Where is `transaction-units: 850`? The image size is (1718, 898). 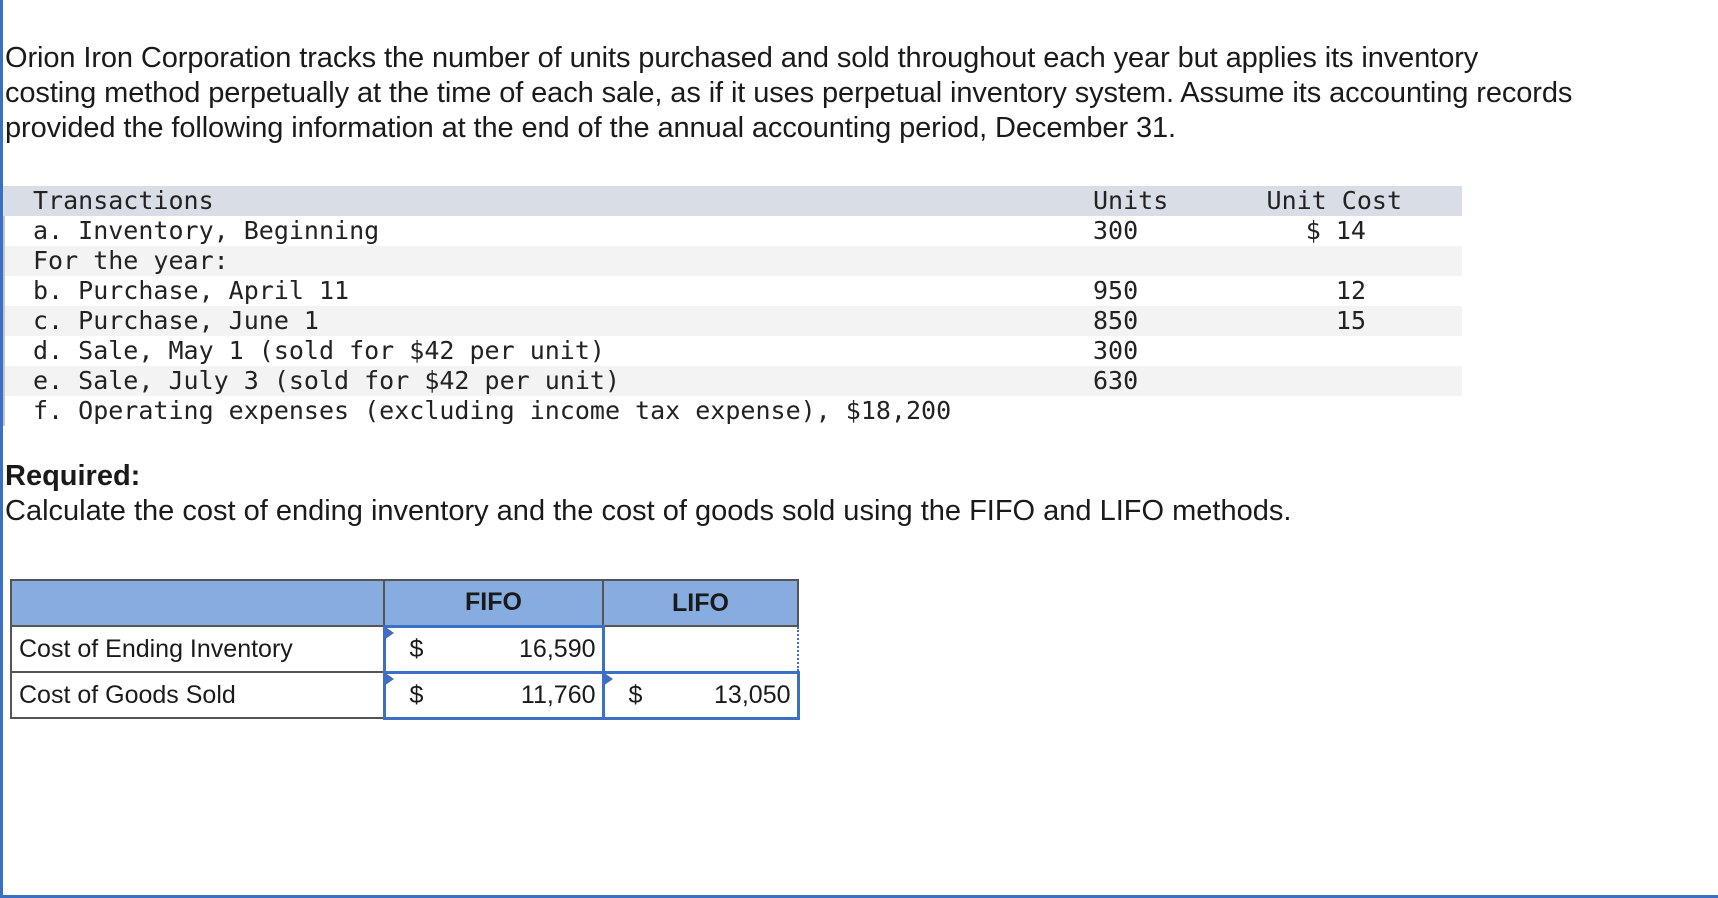
transaction-units: 850 is located at coordinates (1116, 320).